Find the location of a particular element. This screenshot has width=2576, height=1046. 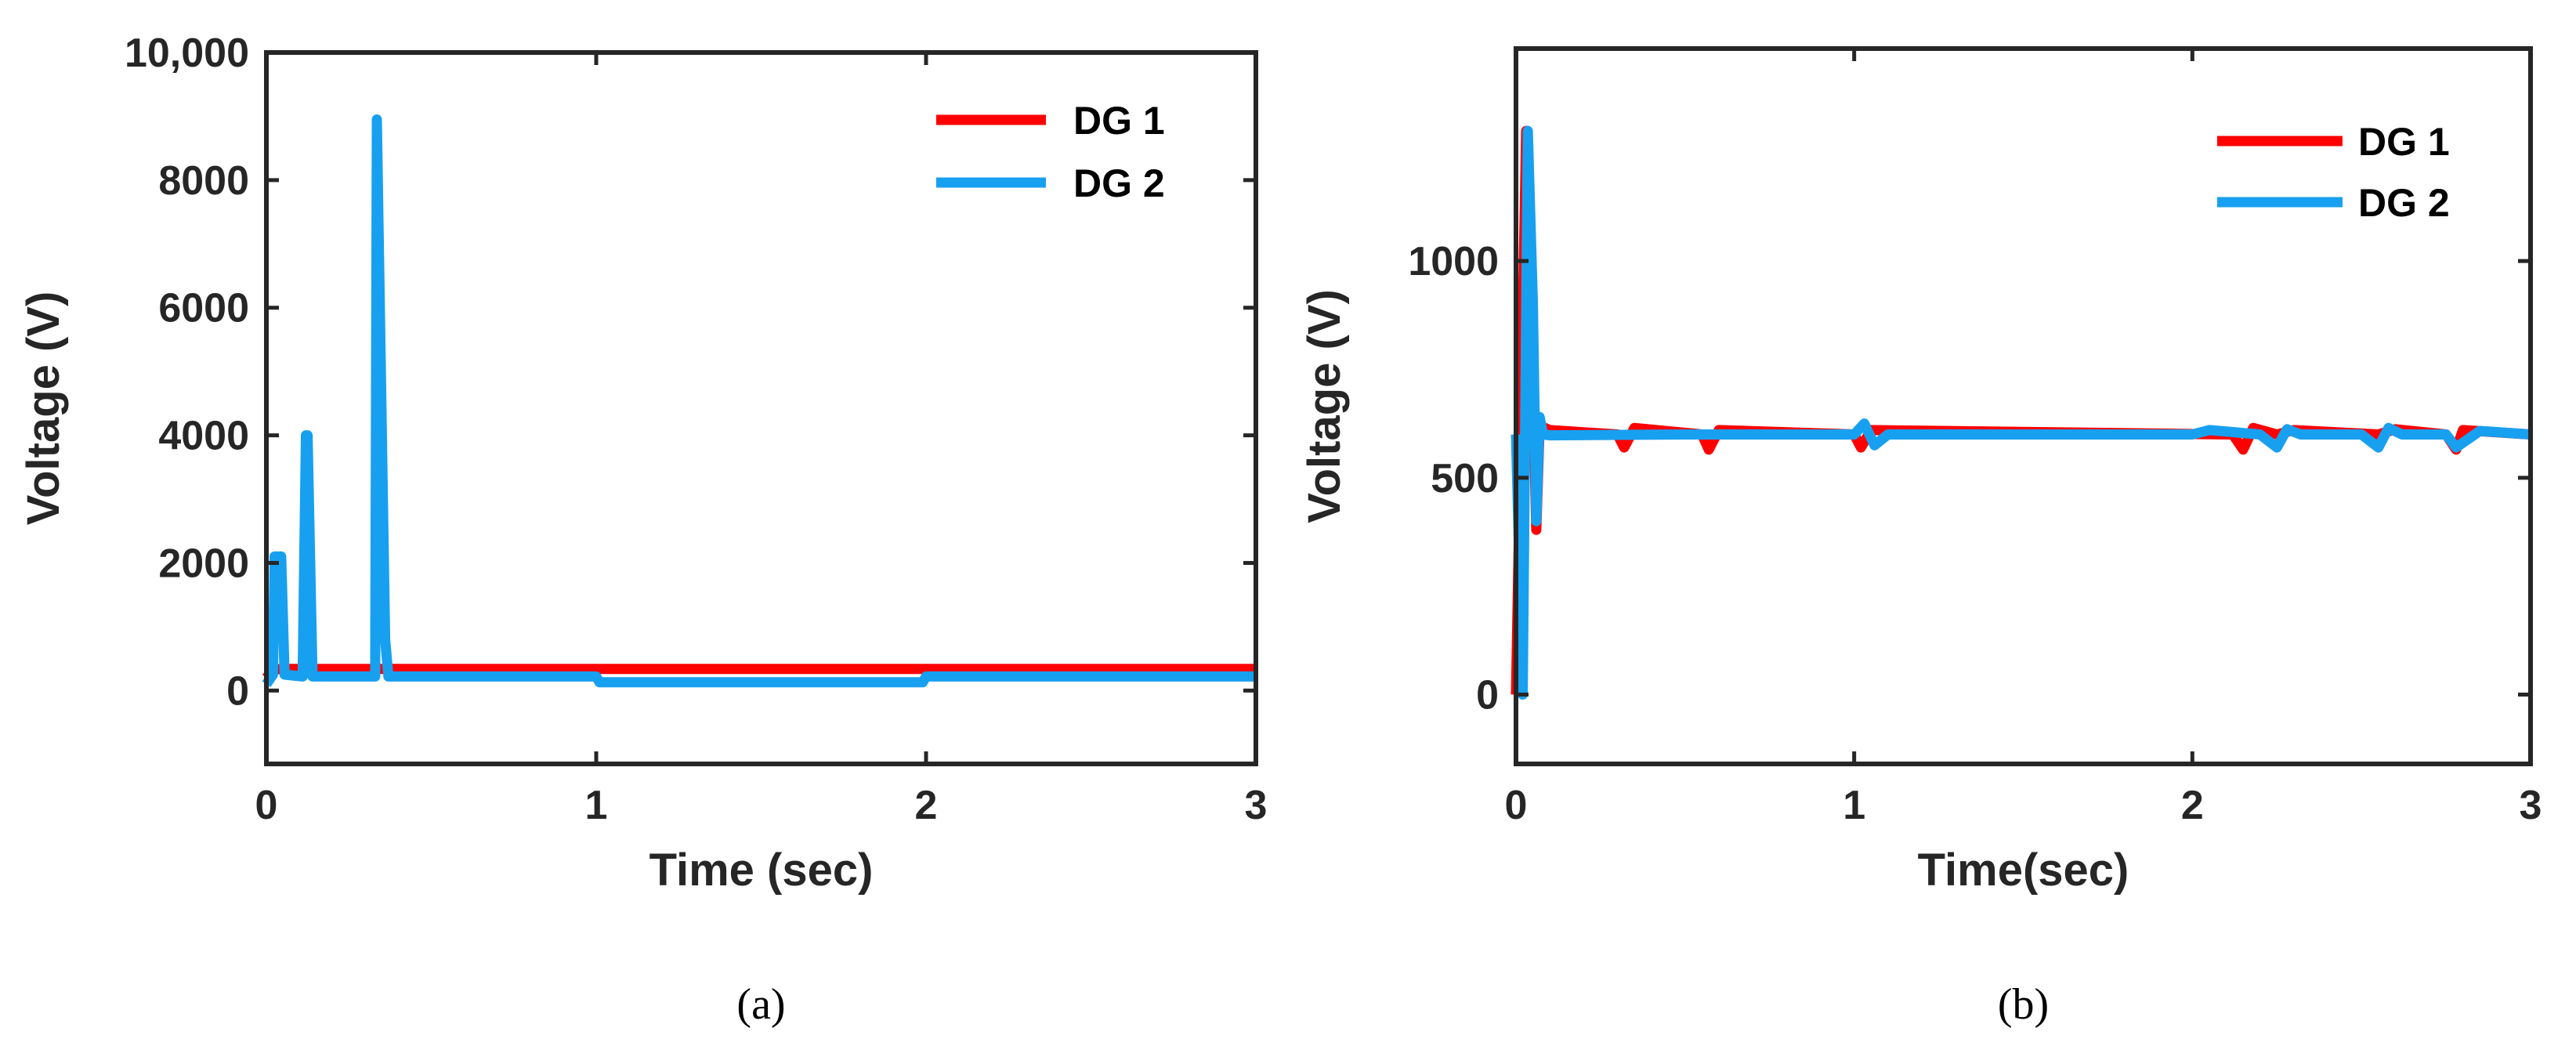

x-axis-label: Time (sec) is located at coordinates (761, 870).